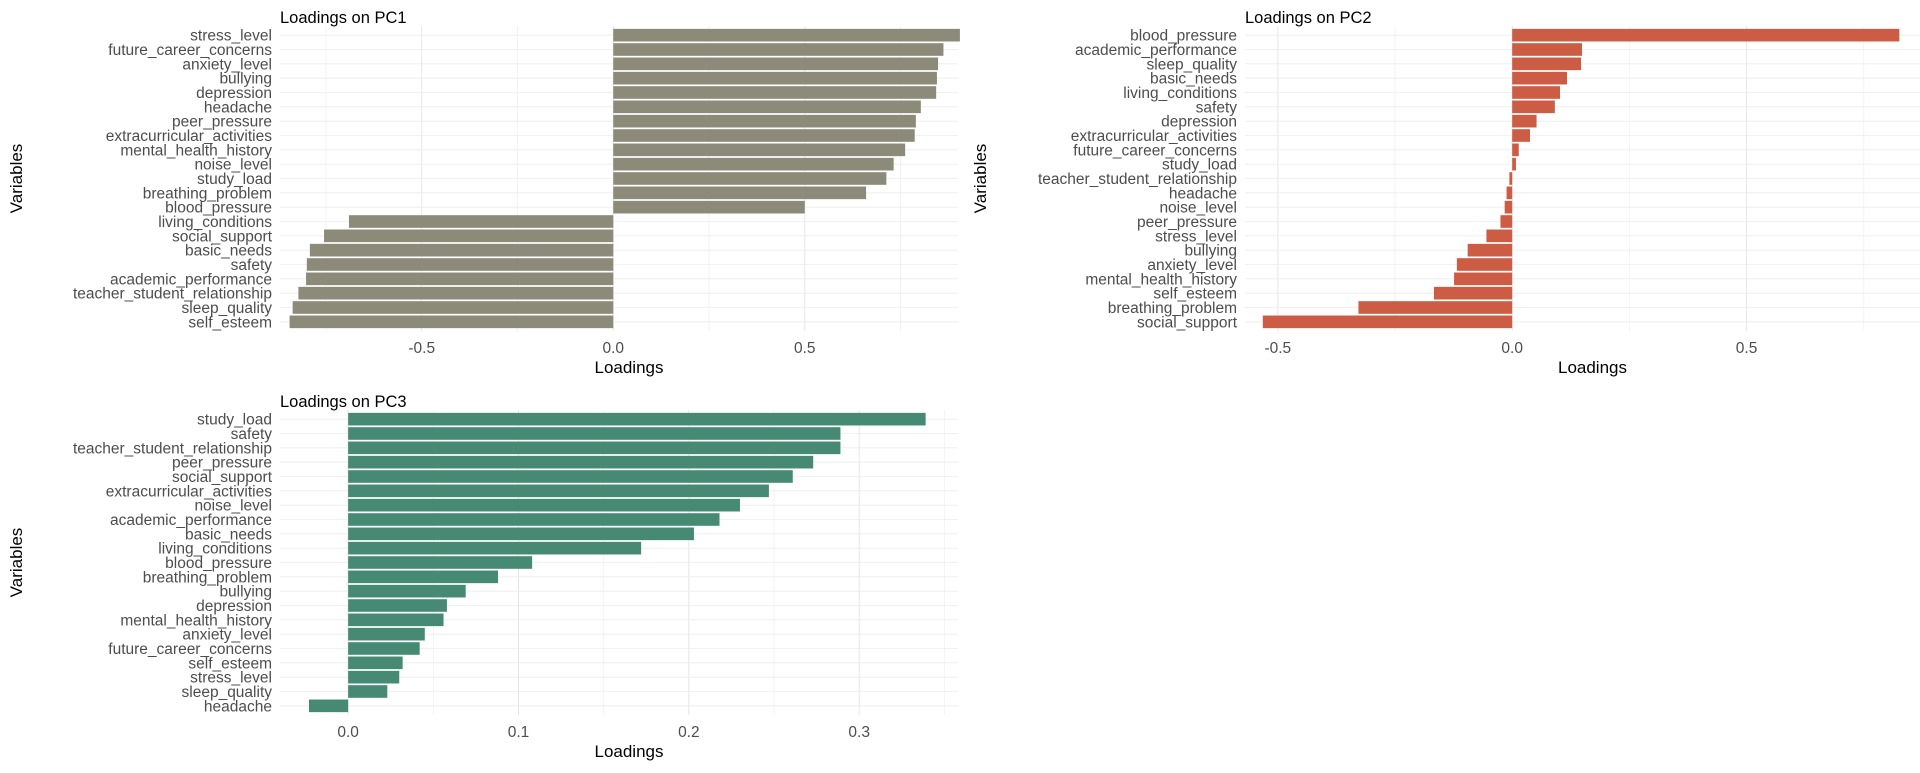 The height and width of the screenshot is (773, 1920). I want to click on bar-headache, so click(328, 706).